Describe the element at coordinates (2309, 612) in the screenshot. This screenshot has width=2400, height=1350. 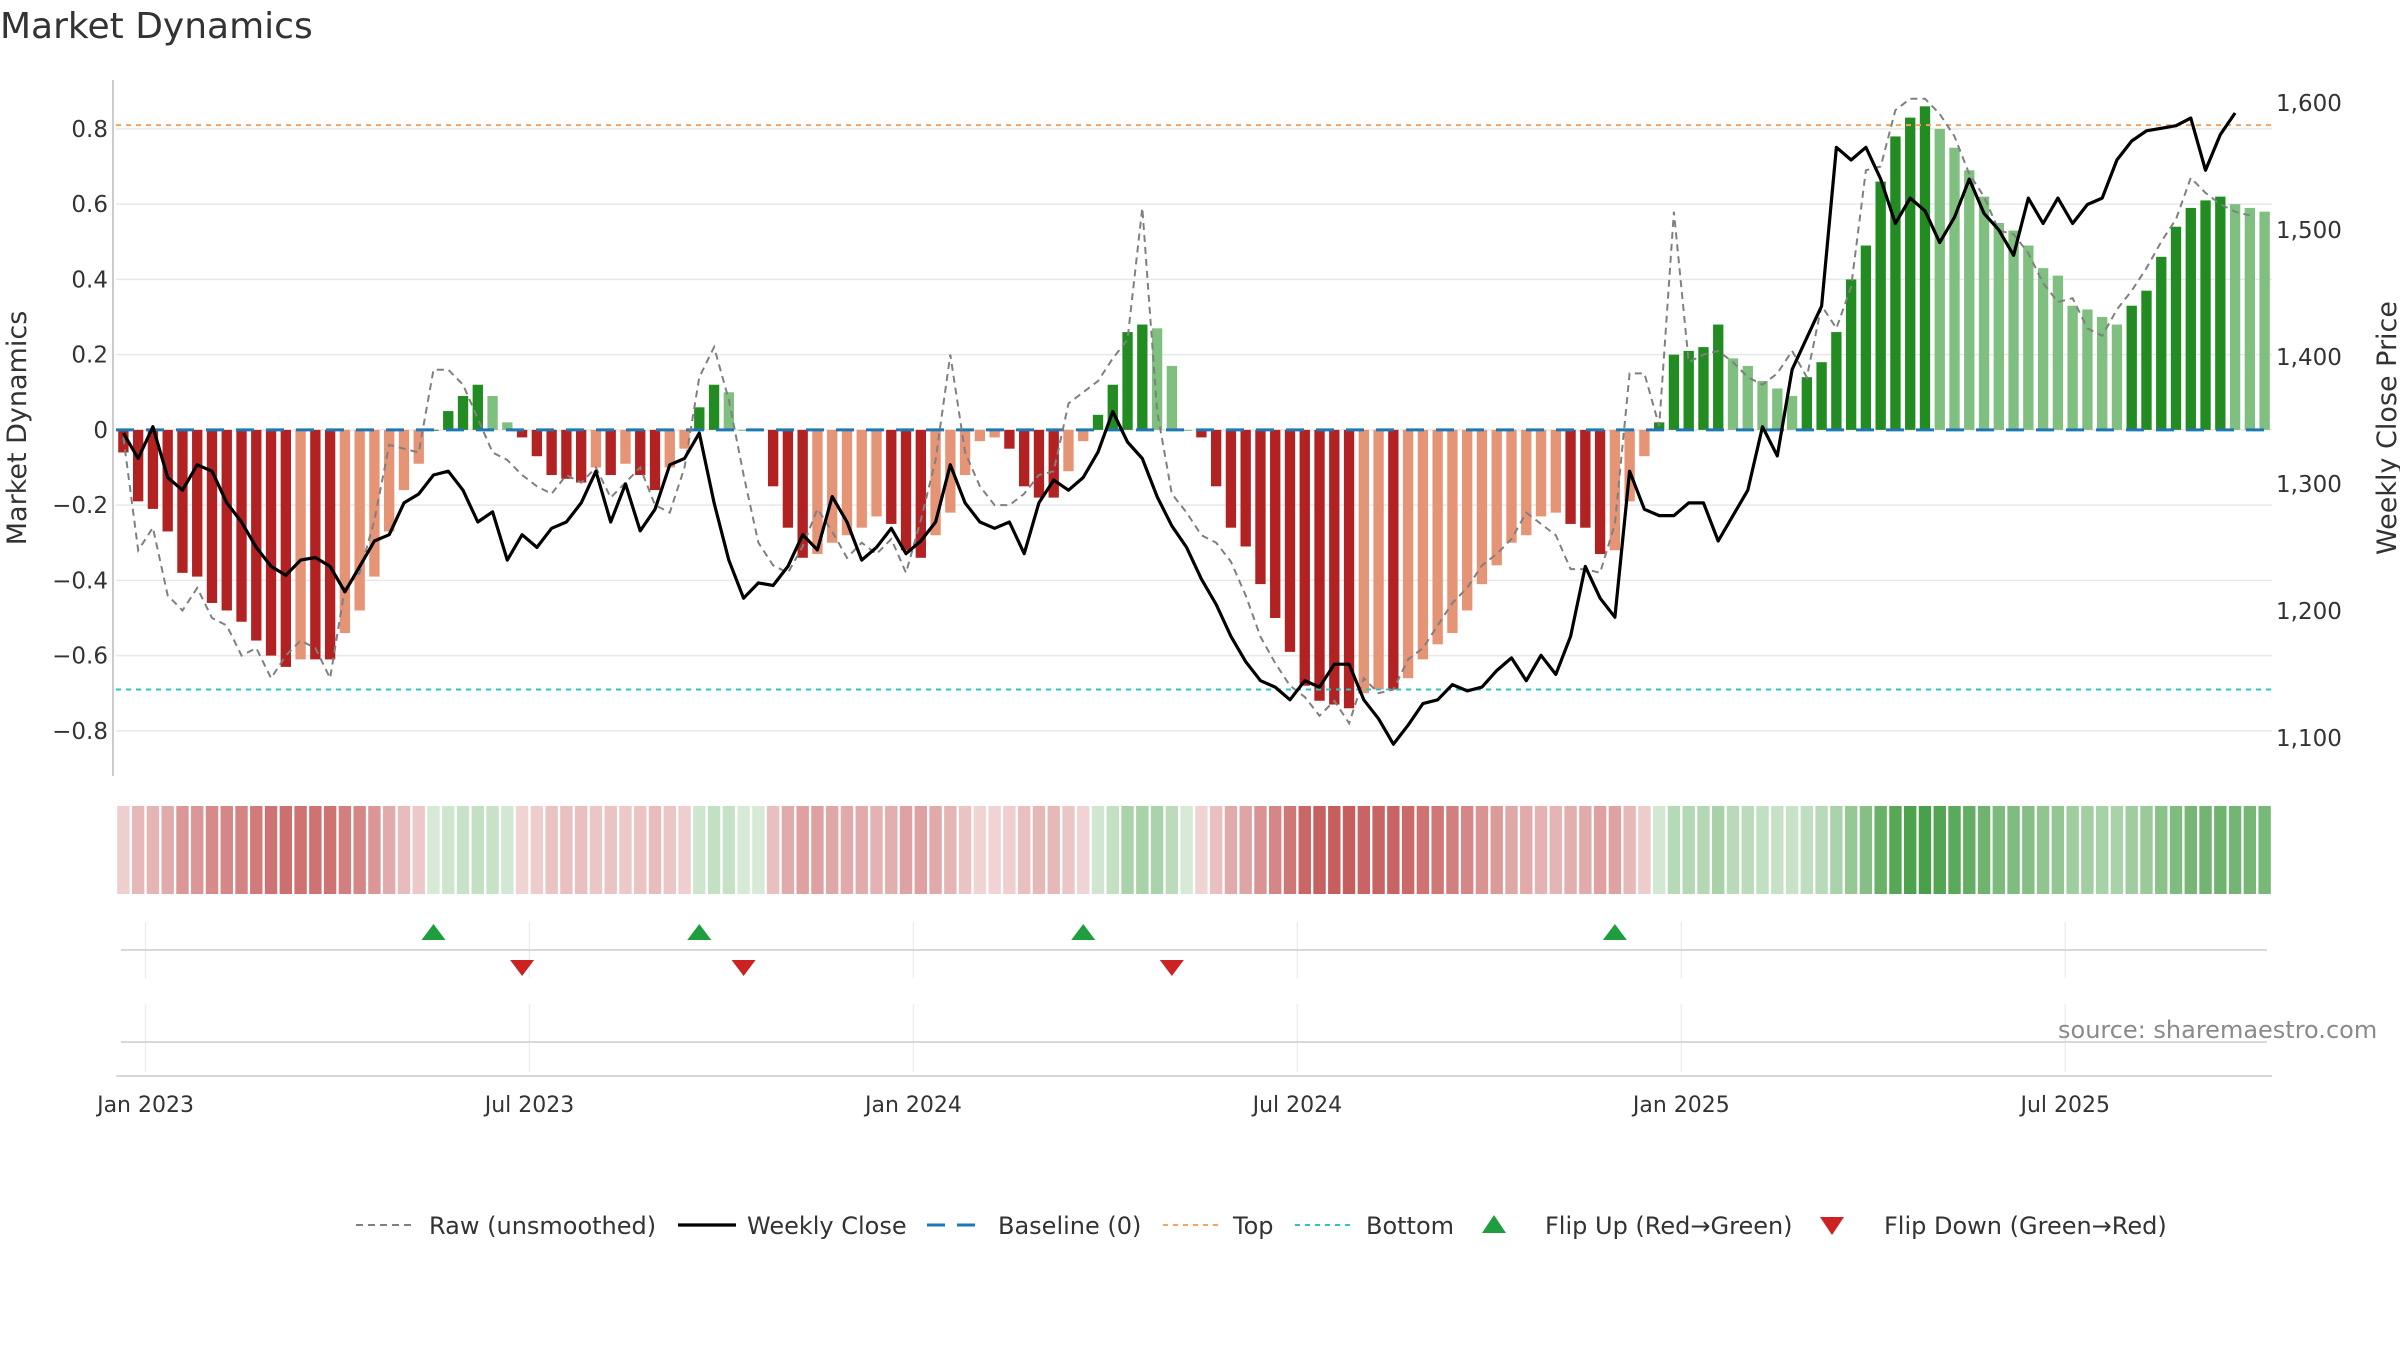
I see `y2-tick-label: 1,200` at that location.